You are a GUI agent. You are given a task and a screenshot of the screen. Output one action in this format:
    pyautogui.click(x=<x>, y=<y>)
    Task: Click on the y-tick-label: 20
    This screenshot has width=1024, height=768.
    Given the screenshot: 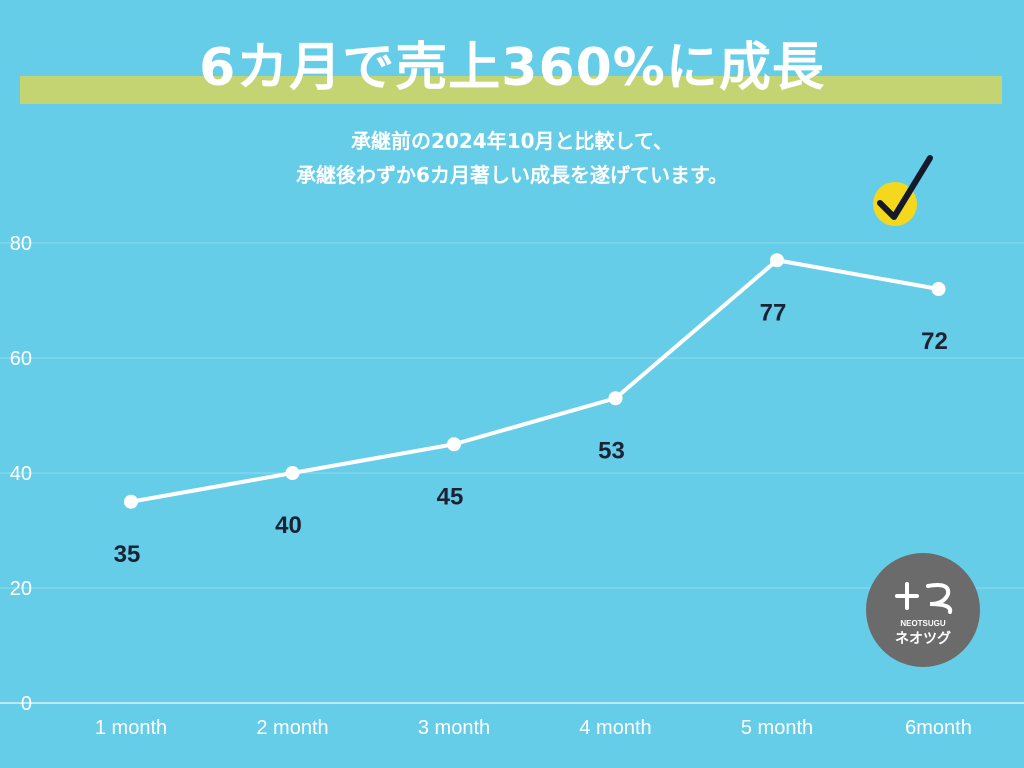 What is the action you would take?
    pyautogui.click(x=21, y=589)
    